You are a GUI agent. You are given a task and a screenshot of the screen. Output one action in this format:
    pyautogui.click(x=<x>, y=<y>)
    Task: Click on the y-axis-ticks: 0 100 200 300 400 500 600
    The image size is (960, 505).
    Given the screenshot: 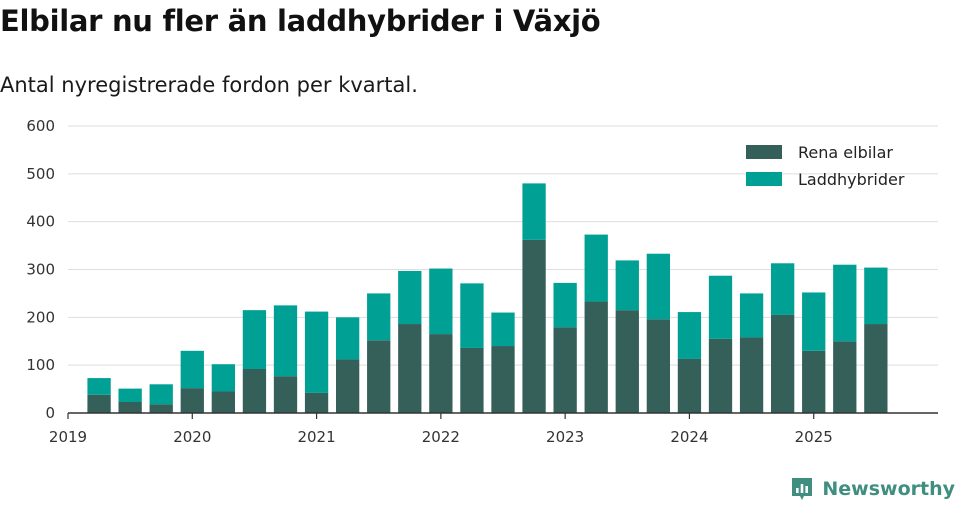 What is the action you would take?
    pyautogui.click(x=40, y=269)
    